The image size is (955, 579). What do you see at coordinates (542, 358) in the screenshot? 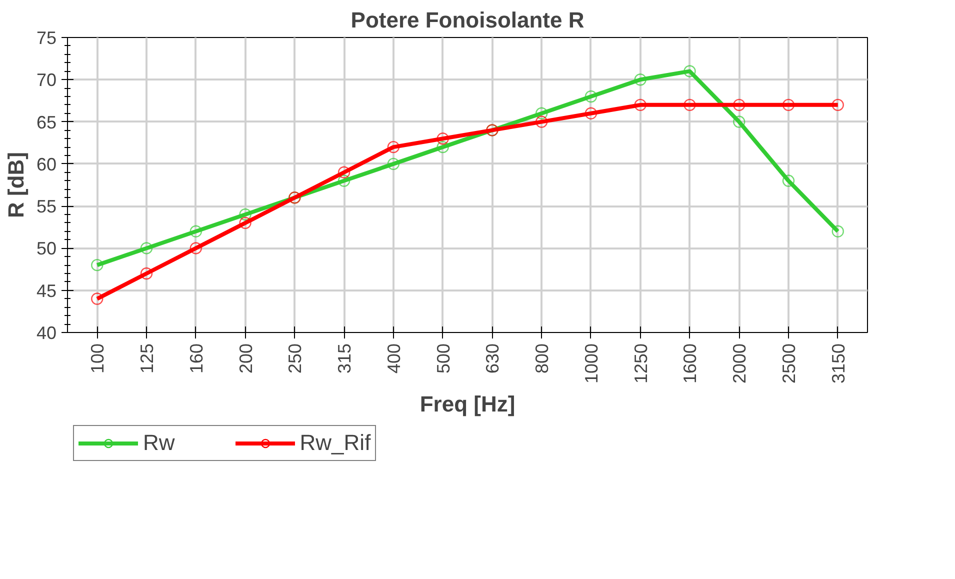
I see `x-tick-label: 800` at bounding box center [542, 358].